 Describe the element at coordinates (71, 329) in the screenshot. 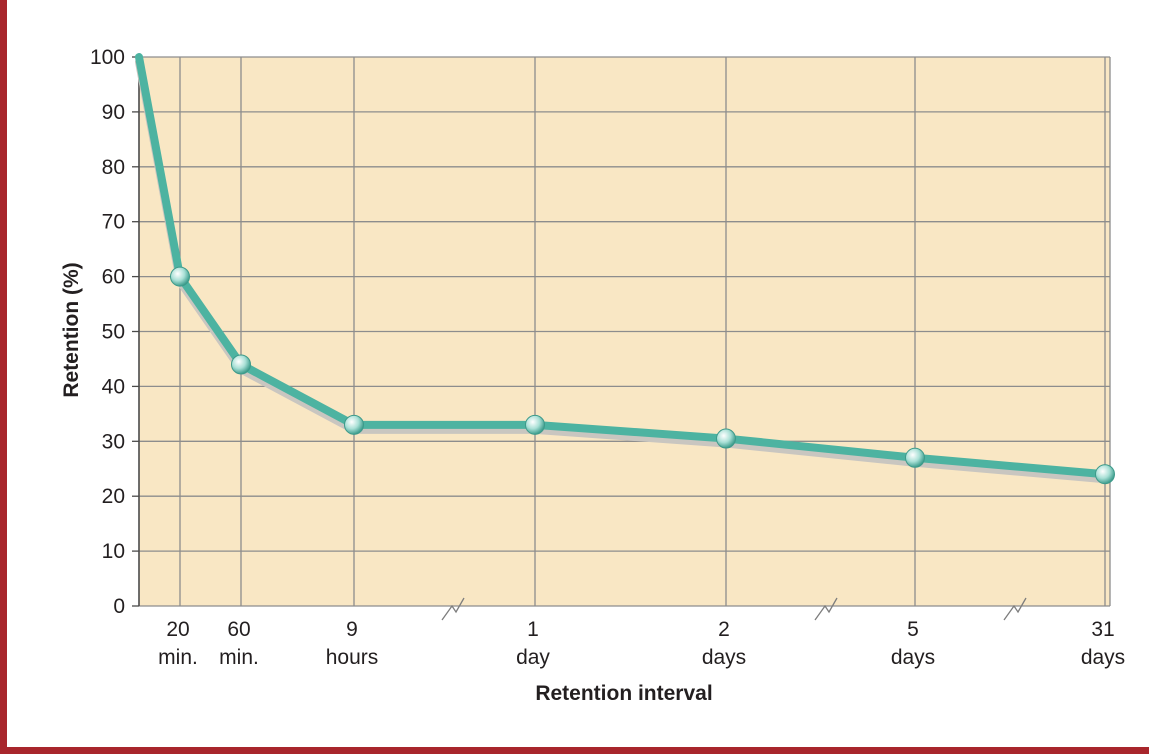

I see `y-axis-title: Retention (%)` at that location.